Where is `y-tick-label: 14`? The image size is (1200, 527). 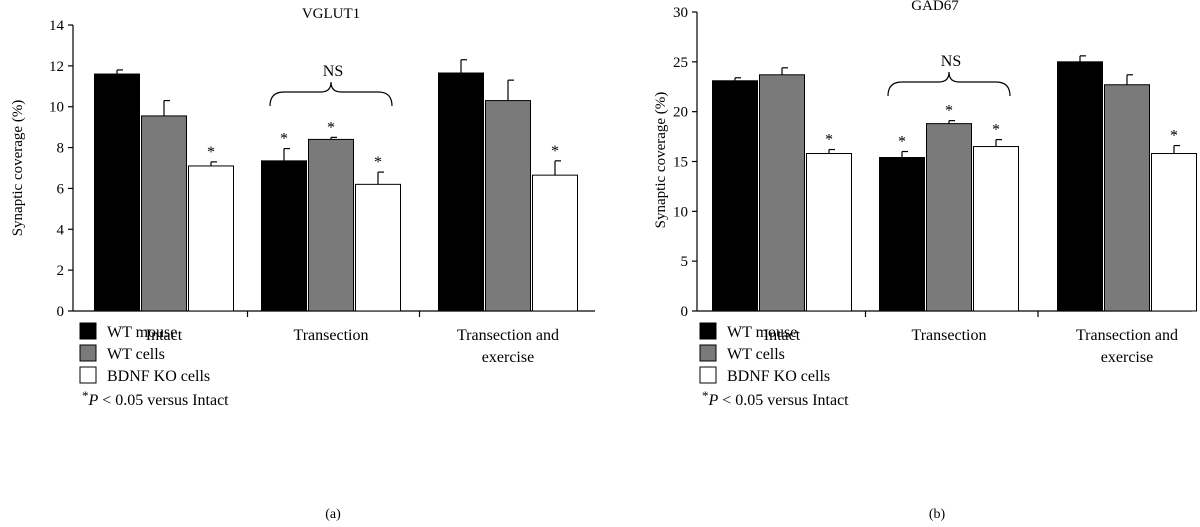
y-tick-label: 14 is located at coordinates (57, 26).